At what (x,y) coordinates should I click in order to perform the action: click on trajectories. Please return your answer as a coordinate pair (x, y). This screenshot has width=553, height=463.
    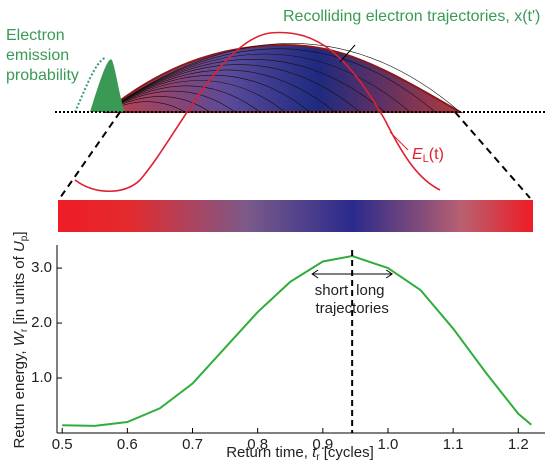
    Looking at the image, I should click on (283, 78).